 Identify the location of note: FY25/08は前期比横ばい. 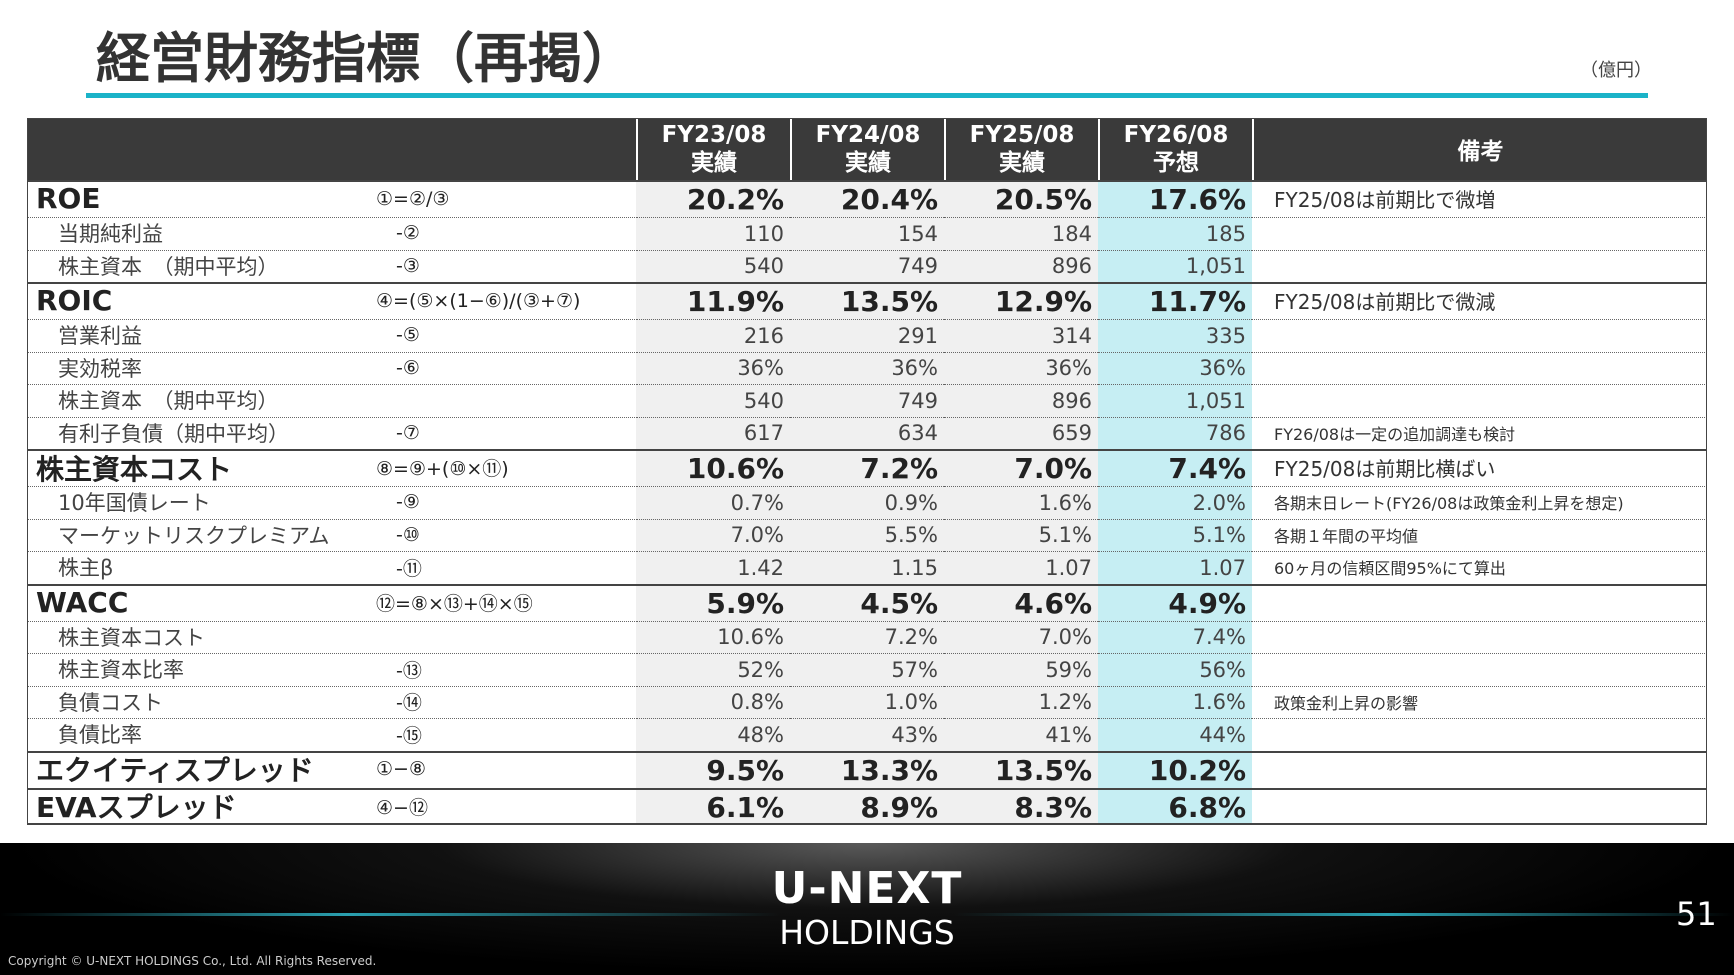
(1385, 469).